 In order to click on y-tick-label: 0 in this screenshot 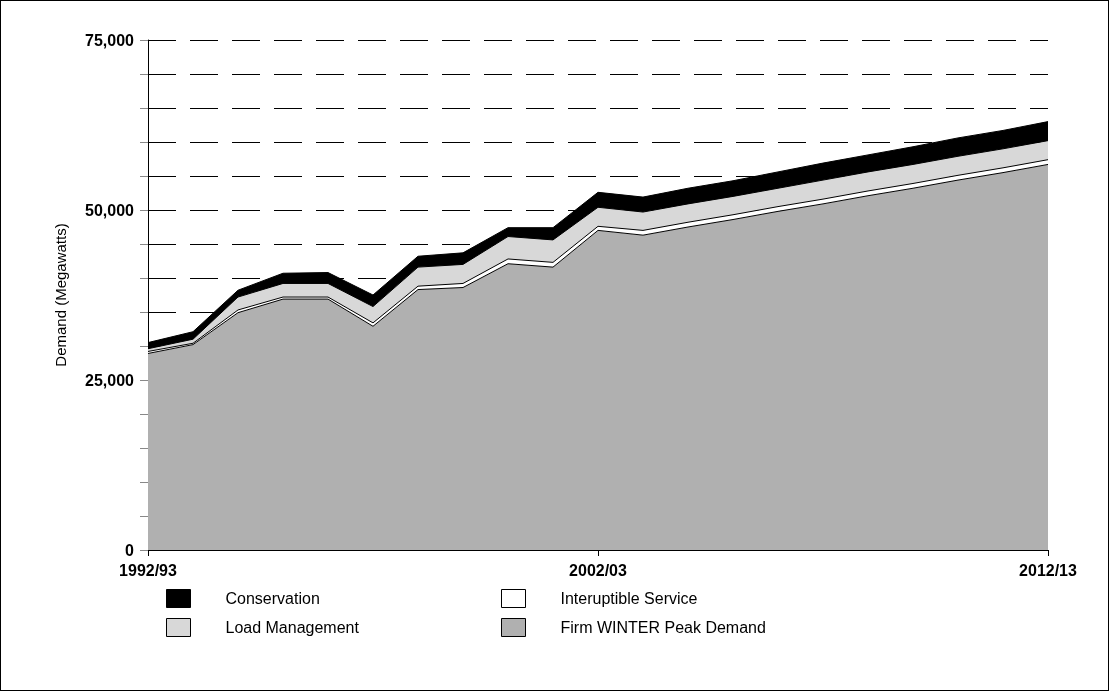, I will do `click(130, 550)`.